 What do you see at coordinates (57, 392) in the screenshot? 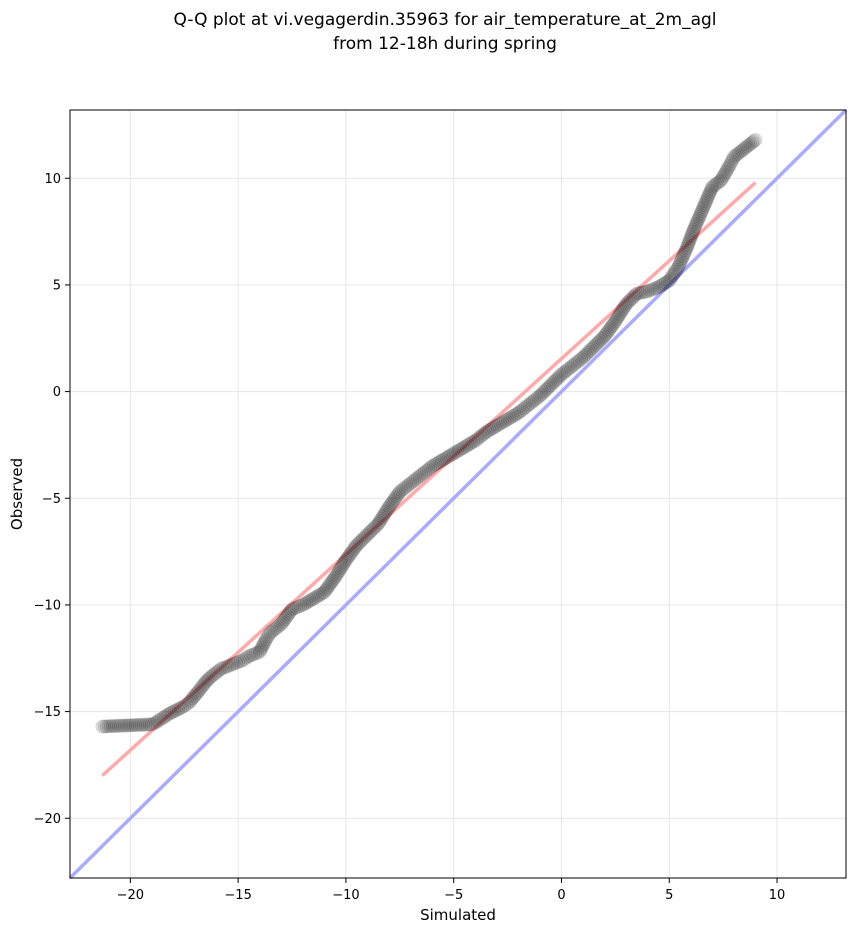
I see `y-tick-label: 0` at bounding box center [57, 392].